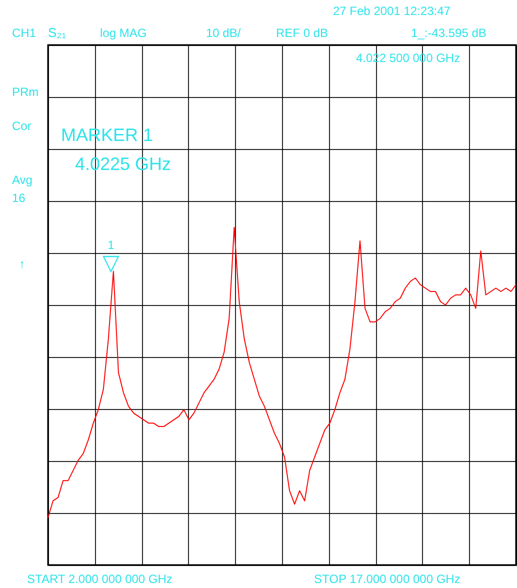 The height and width of the screenshot is (588, 517). Describe the element at coordinates (57, 32) in the screenshot. I see `text: S₂₁` at that location.